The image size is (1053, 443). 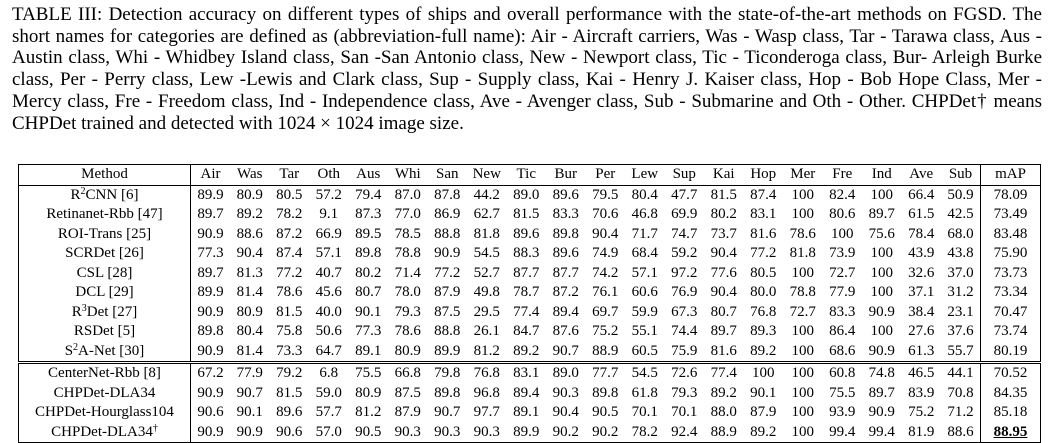 I want to click on value-cell: 89.6, so click(x=289, y=412).